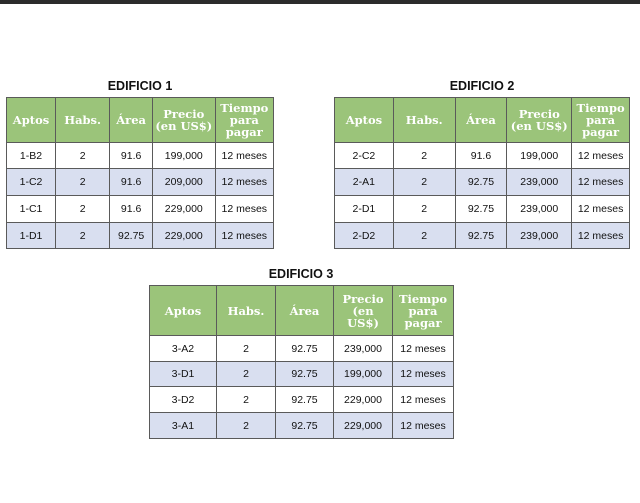 Image resolution: width=640 pixels, height=503 pixels. Describe the element at coordinates (31, 209) in the screenshot. I see `cell-apto: 1-C1` at that location.